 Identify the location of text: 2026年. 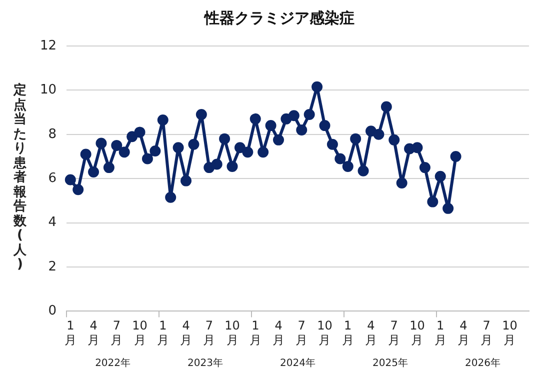
(482, 362).